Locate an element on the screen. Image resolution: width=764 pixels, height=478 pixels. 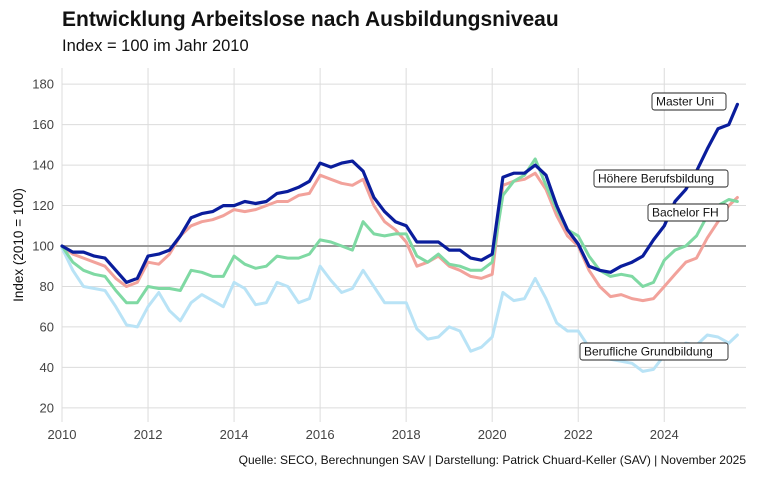
label-berufliche-grundbildung: Berufliche Grundbildung is located at coordinates (654, 351).